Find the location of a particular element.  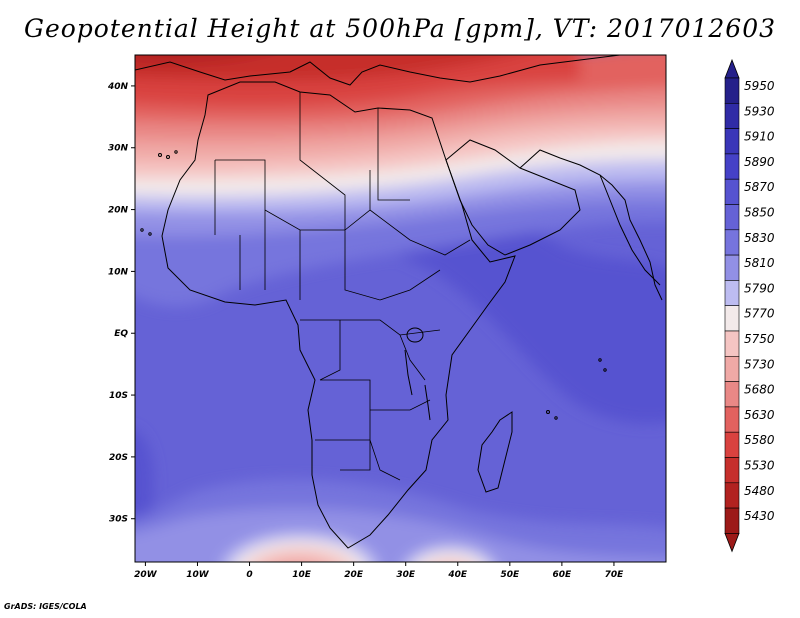

colorbar-label: 5770 is located at coordinates (759, 314).